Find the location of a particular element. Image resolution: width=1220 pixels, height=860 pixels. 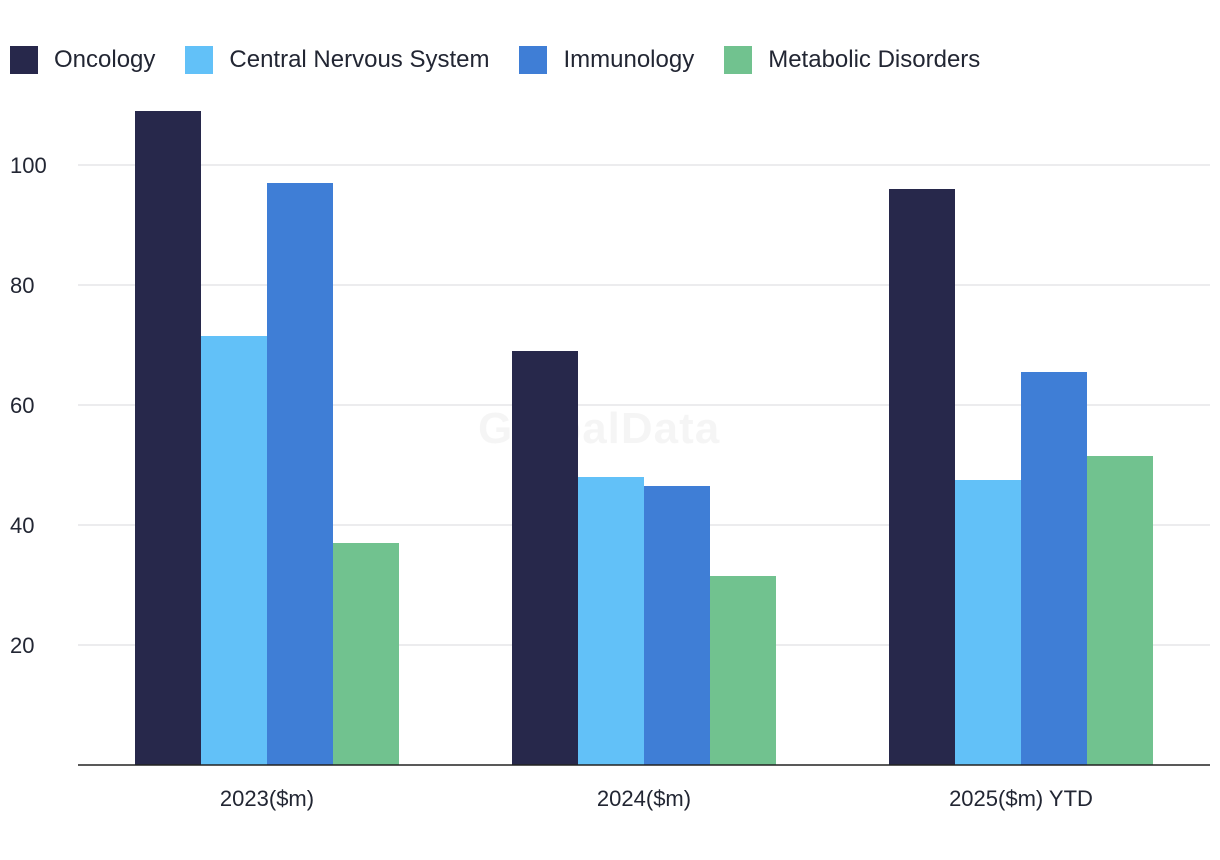

legend-item-metabolic-disorders: Metabolic Disorders is located at coordinates (852, 60).